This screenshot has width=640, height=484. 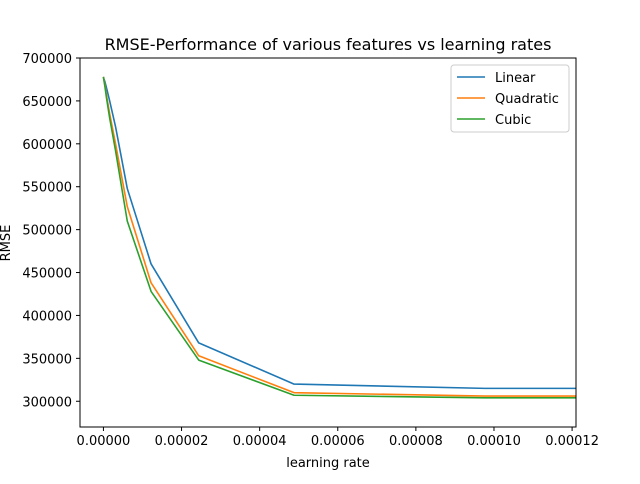 I want to click on y-tick-label: 350000, so click(x=47, y=359).